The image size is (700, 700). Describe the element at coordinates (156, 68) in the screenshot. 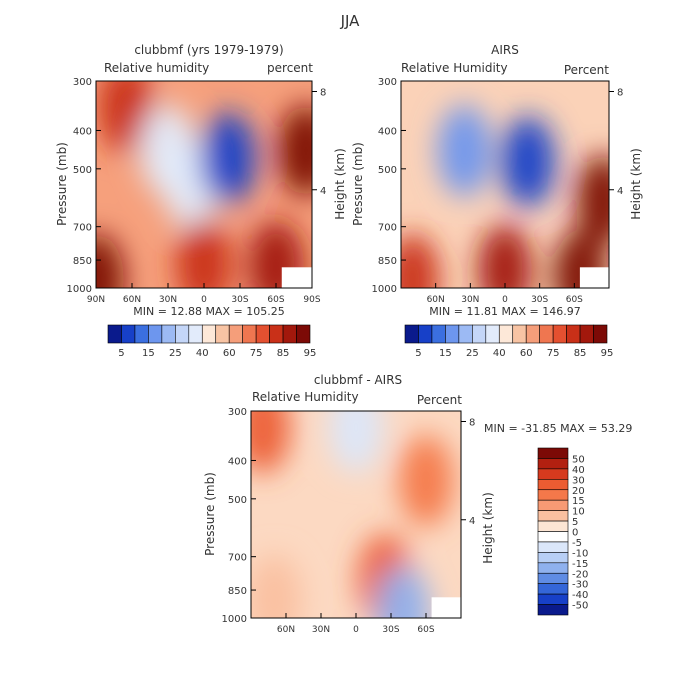

I see `panel-left-label: Relative humidity` at that location.